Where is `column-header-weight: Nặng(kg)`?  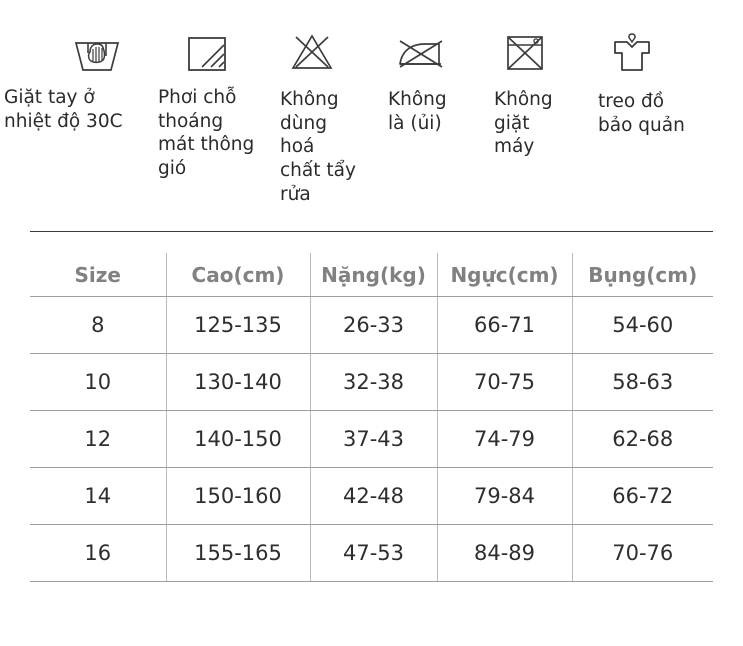 column-header-weight: Nặng(kg) is located at coordinates (374, 275).